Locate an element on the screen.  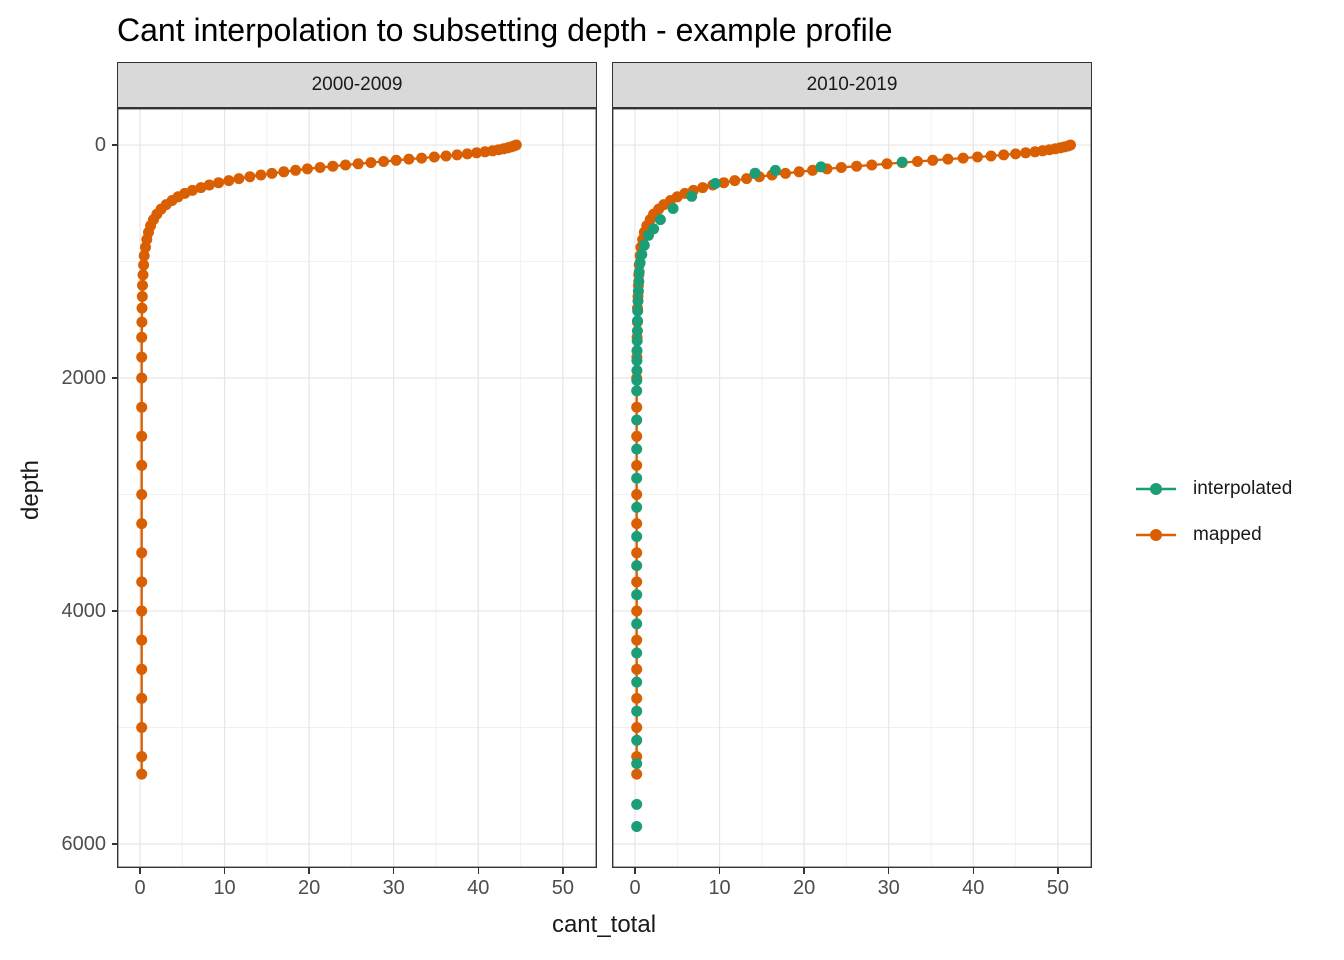
x-tick-label: 40 is located at coordinates (478, 888).